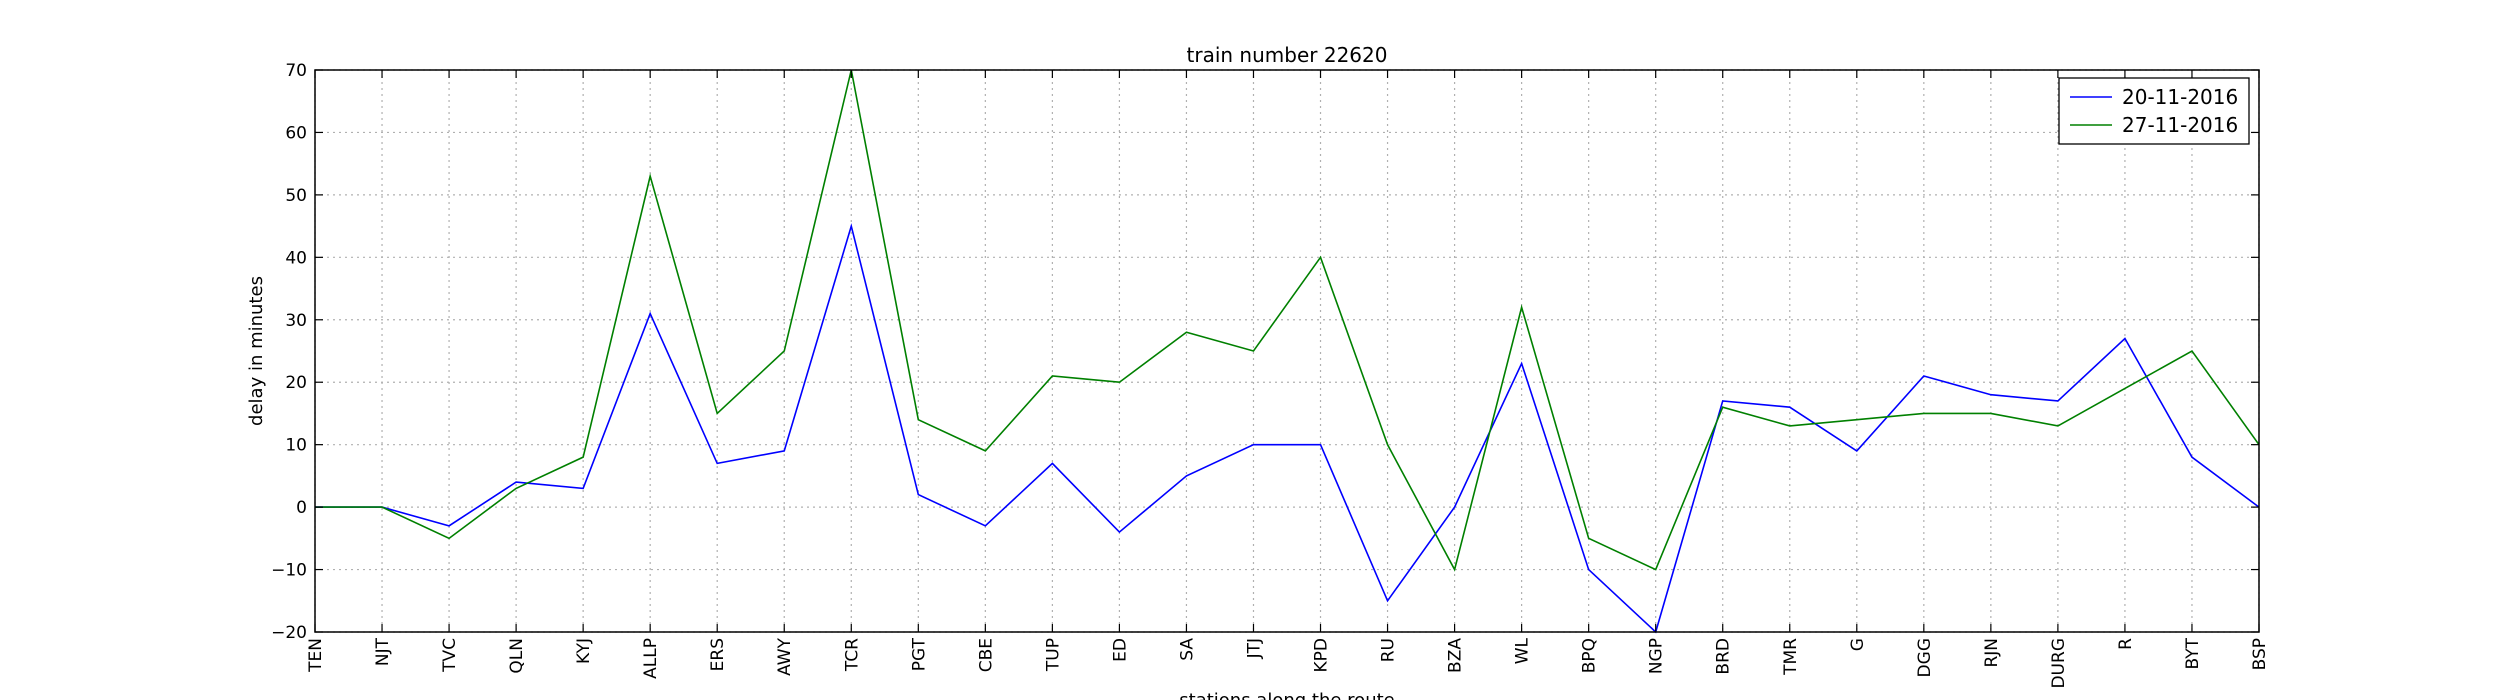 This screenshot has height=700, width=2500. Describe the element at coordinates (450, 655) in the screenshot. I see `x-tick-label-tvc: TVC` at that location.